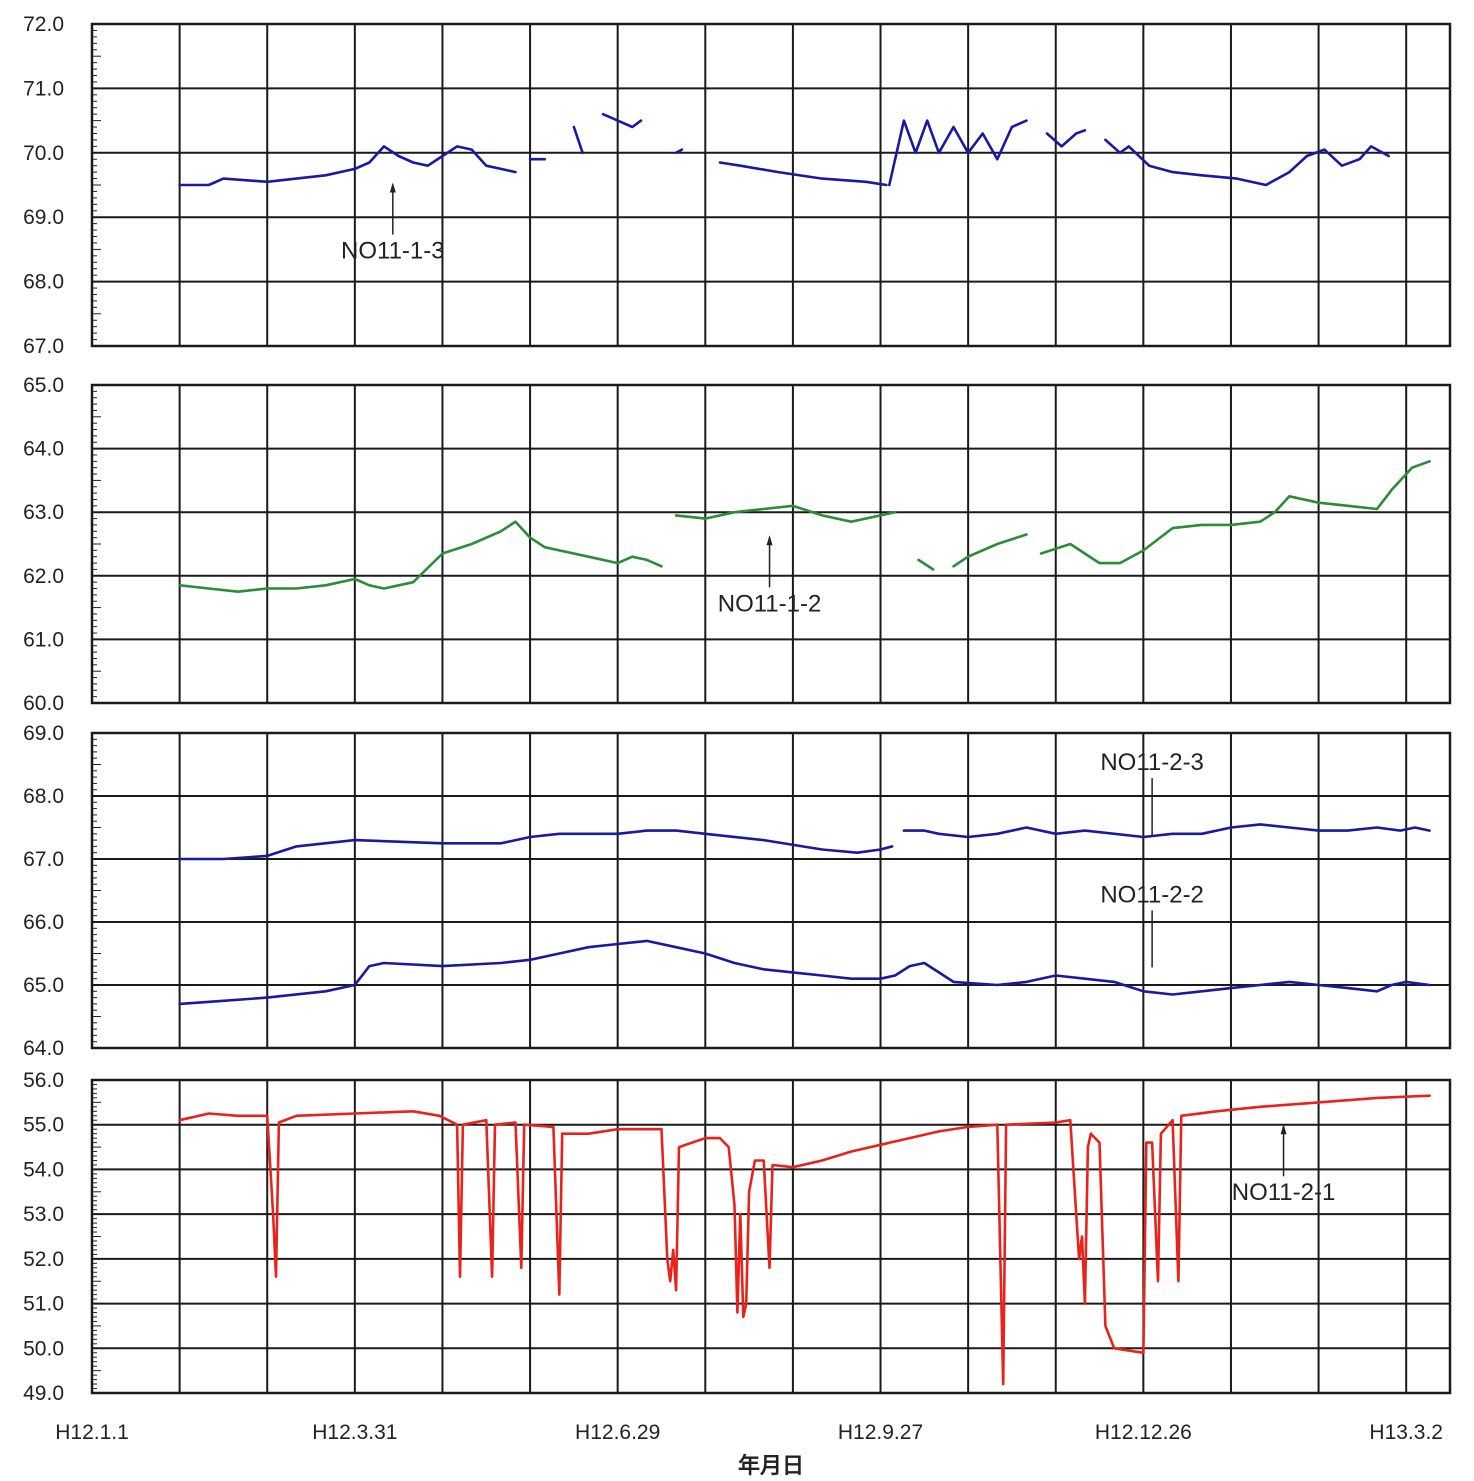  I want to click on y-tick-label: 60.0, so click(43, 703).